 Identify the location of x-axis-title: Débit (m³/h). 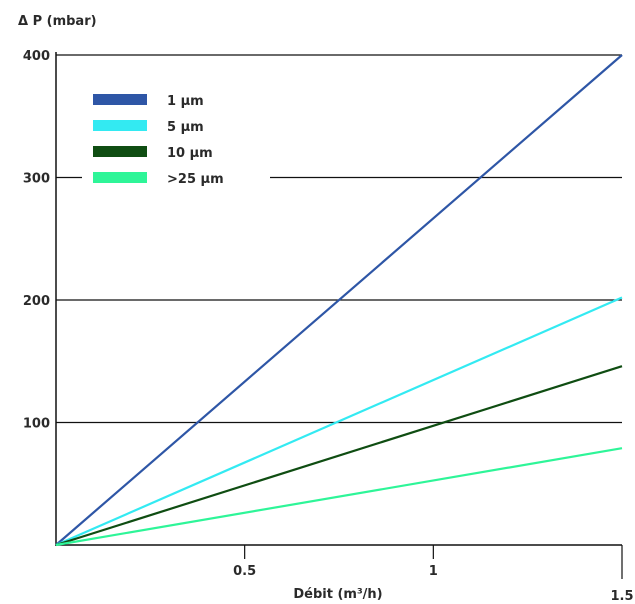
(337, 594).